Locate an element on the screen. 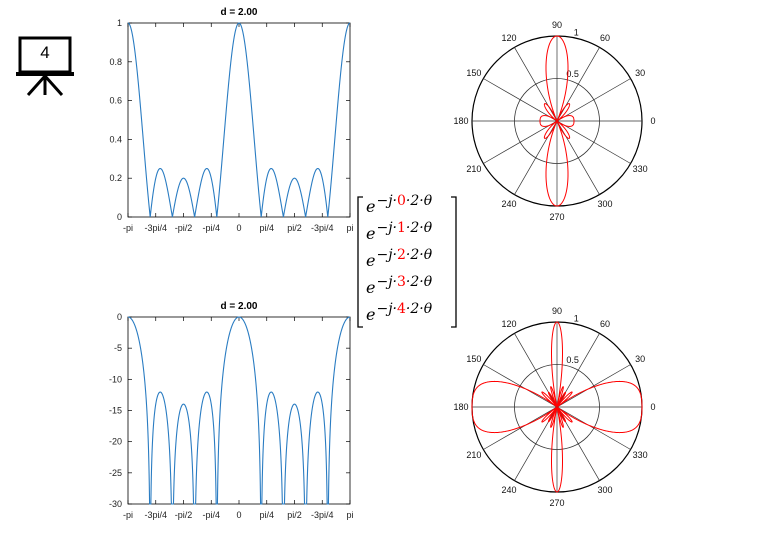 The width and height of the screenshot is (759, 548). y-tick-label: 0.8 is located at coordinates (115, 62).